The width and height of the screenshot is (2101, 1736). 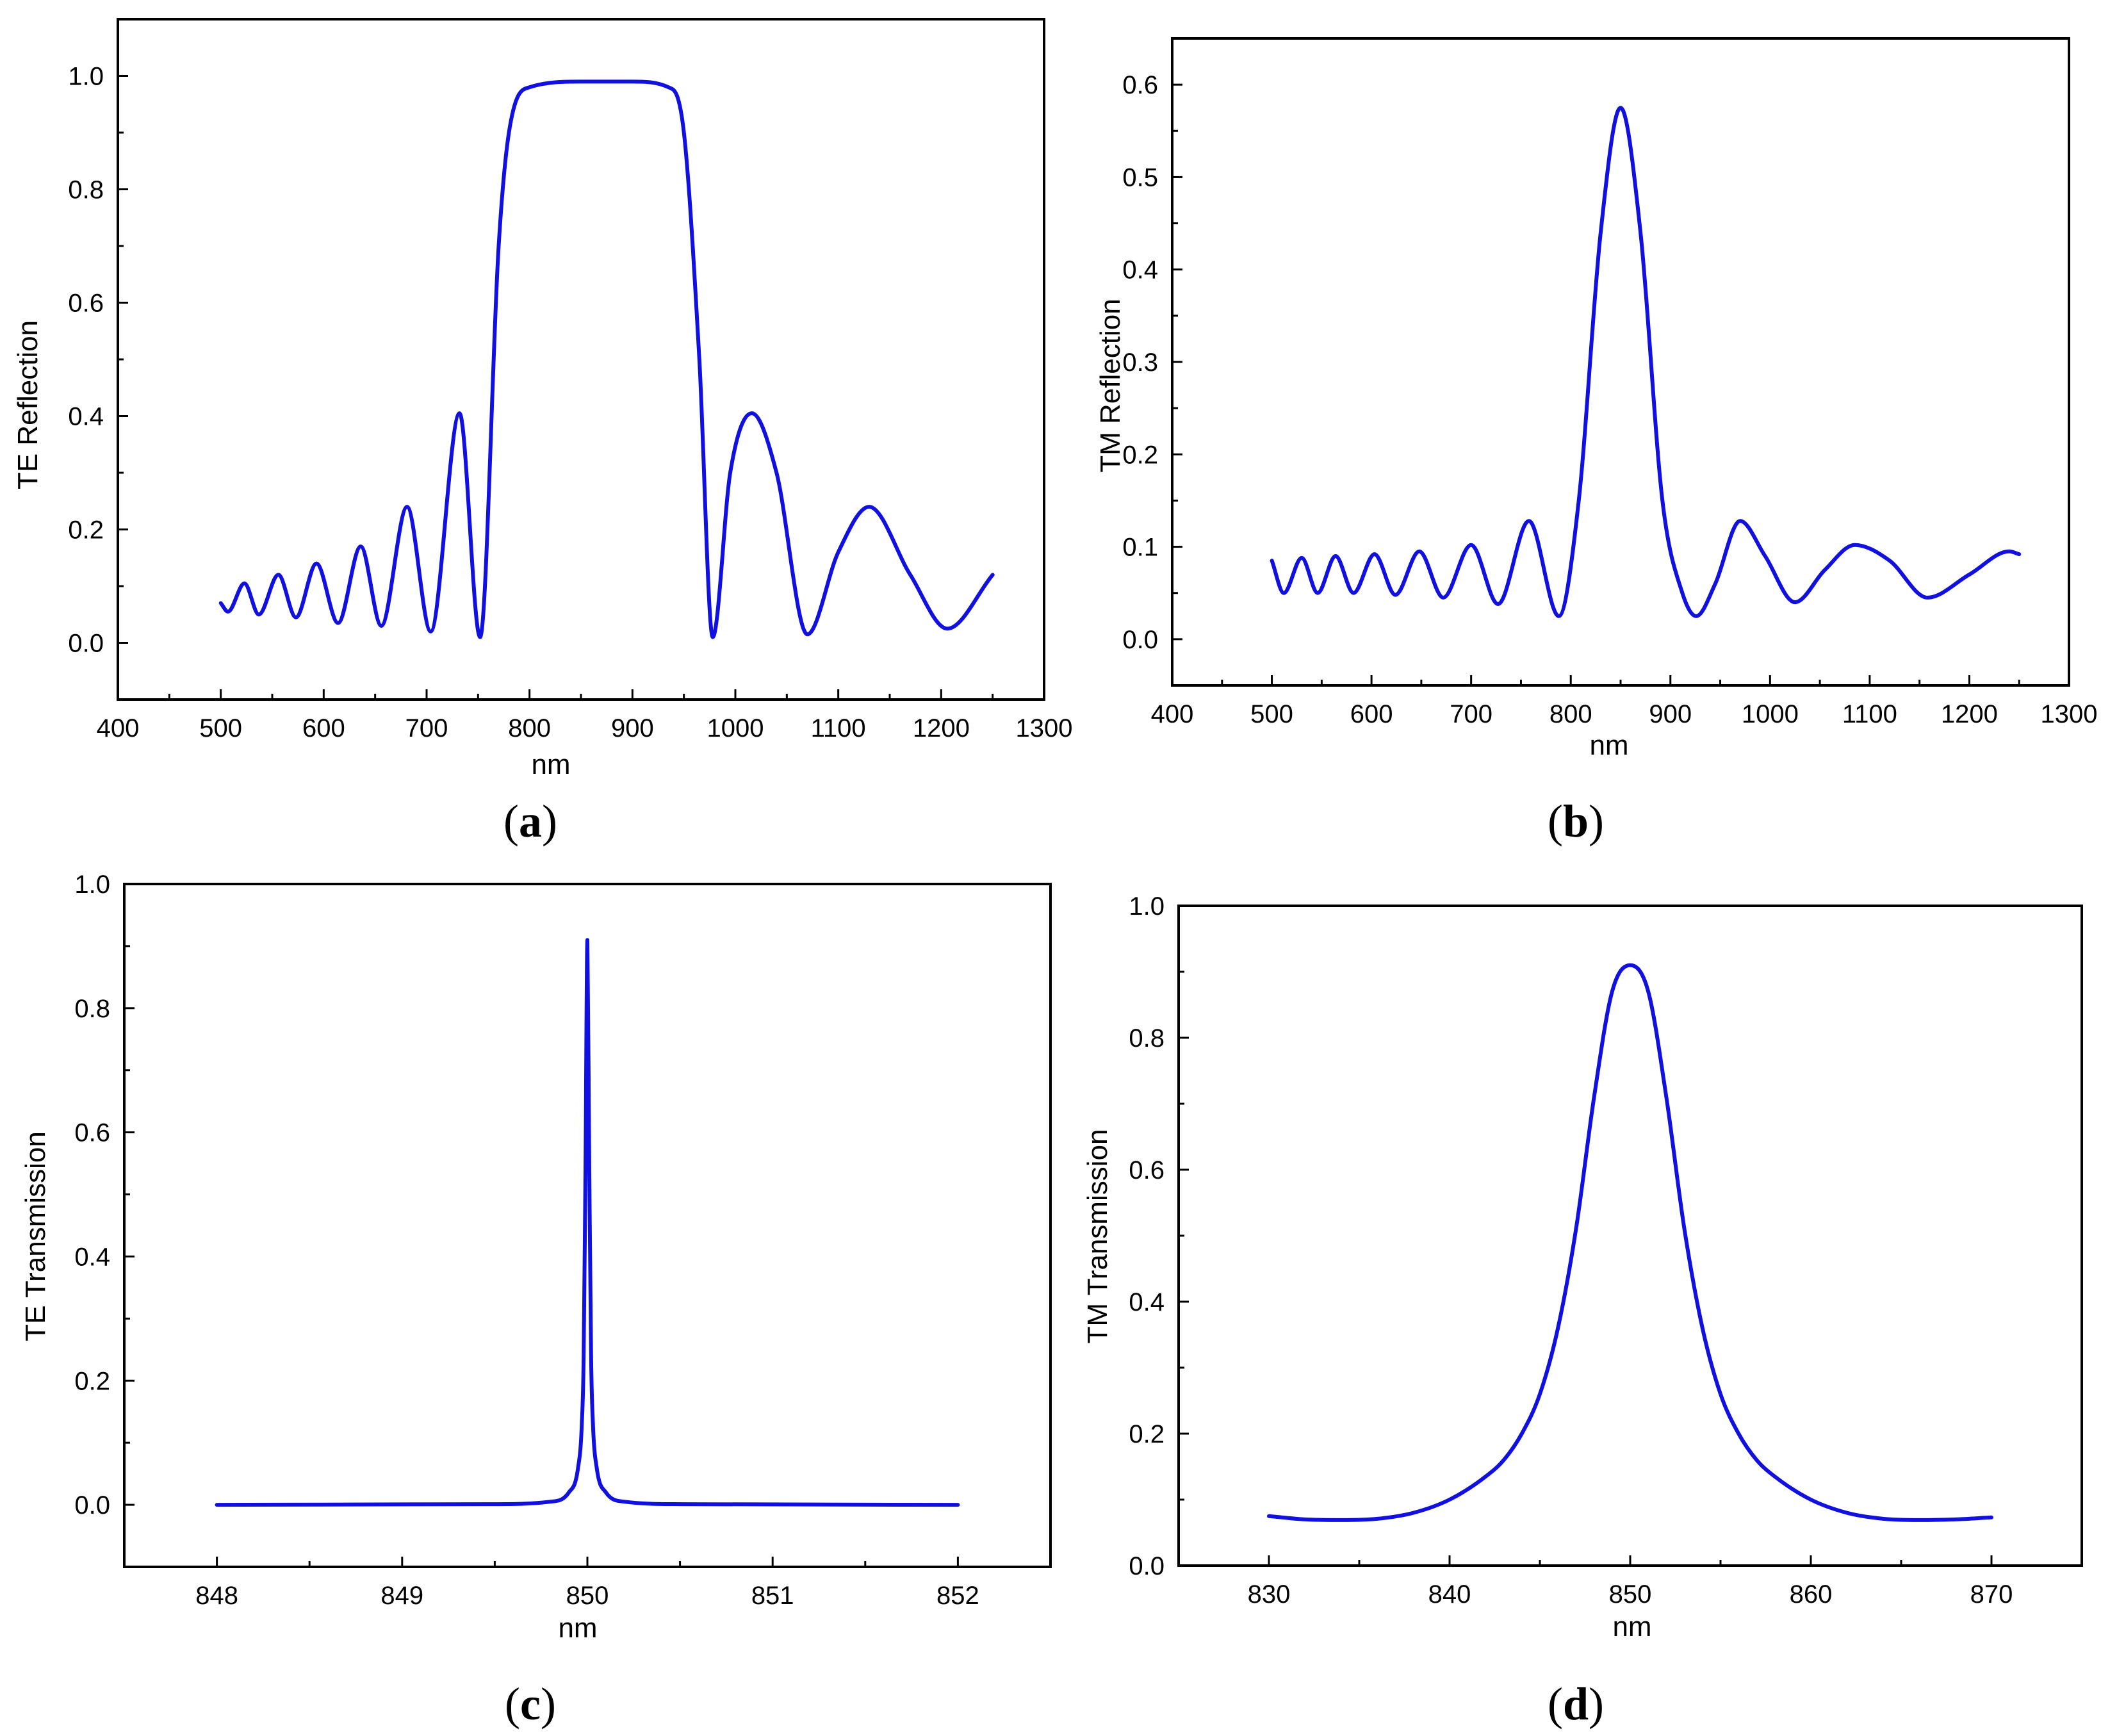 What do you see at coordinates (1140, 177) in the screenshot?
I see `y-tick-label: 0.5` at bounding box center [1140, 177].